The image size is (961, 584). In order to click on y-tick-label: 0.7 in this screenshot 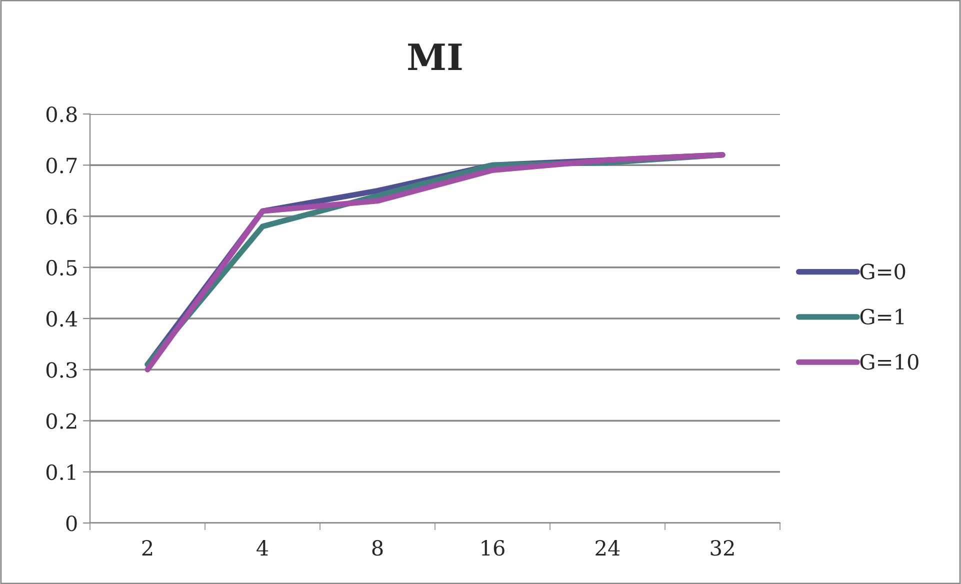, I will do `click(61, 166)`.